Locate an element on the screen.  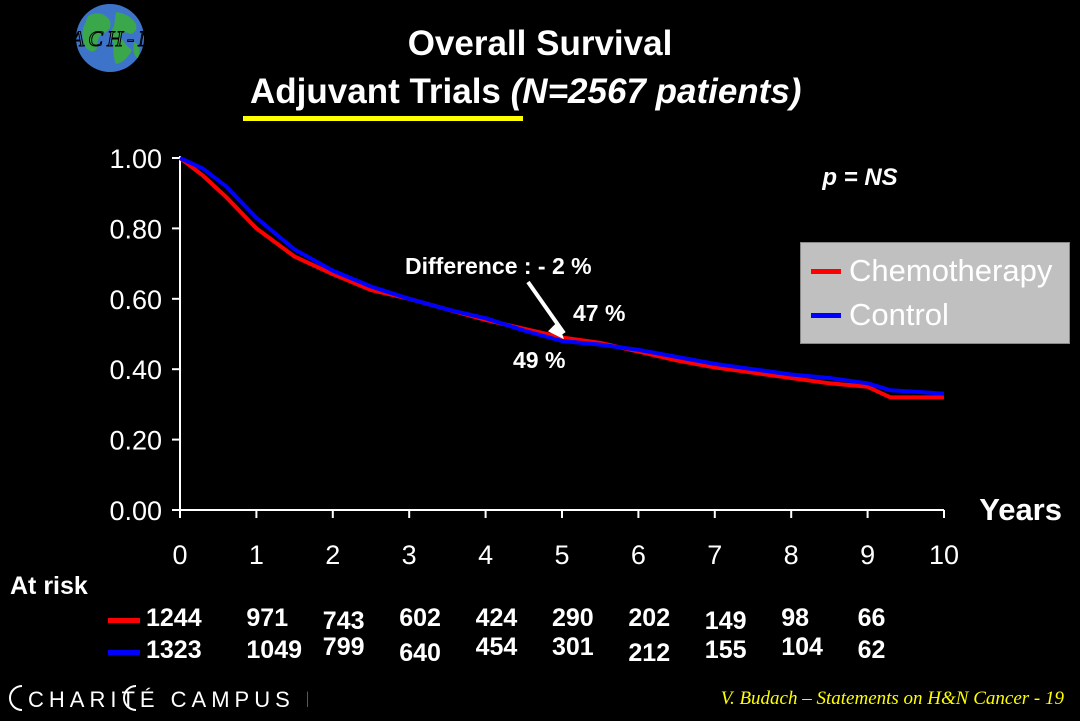
difference-arrowhead is located at coordinates (556, 330).